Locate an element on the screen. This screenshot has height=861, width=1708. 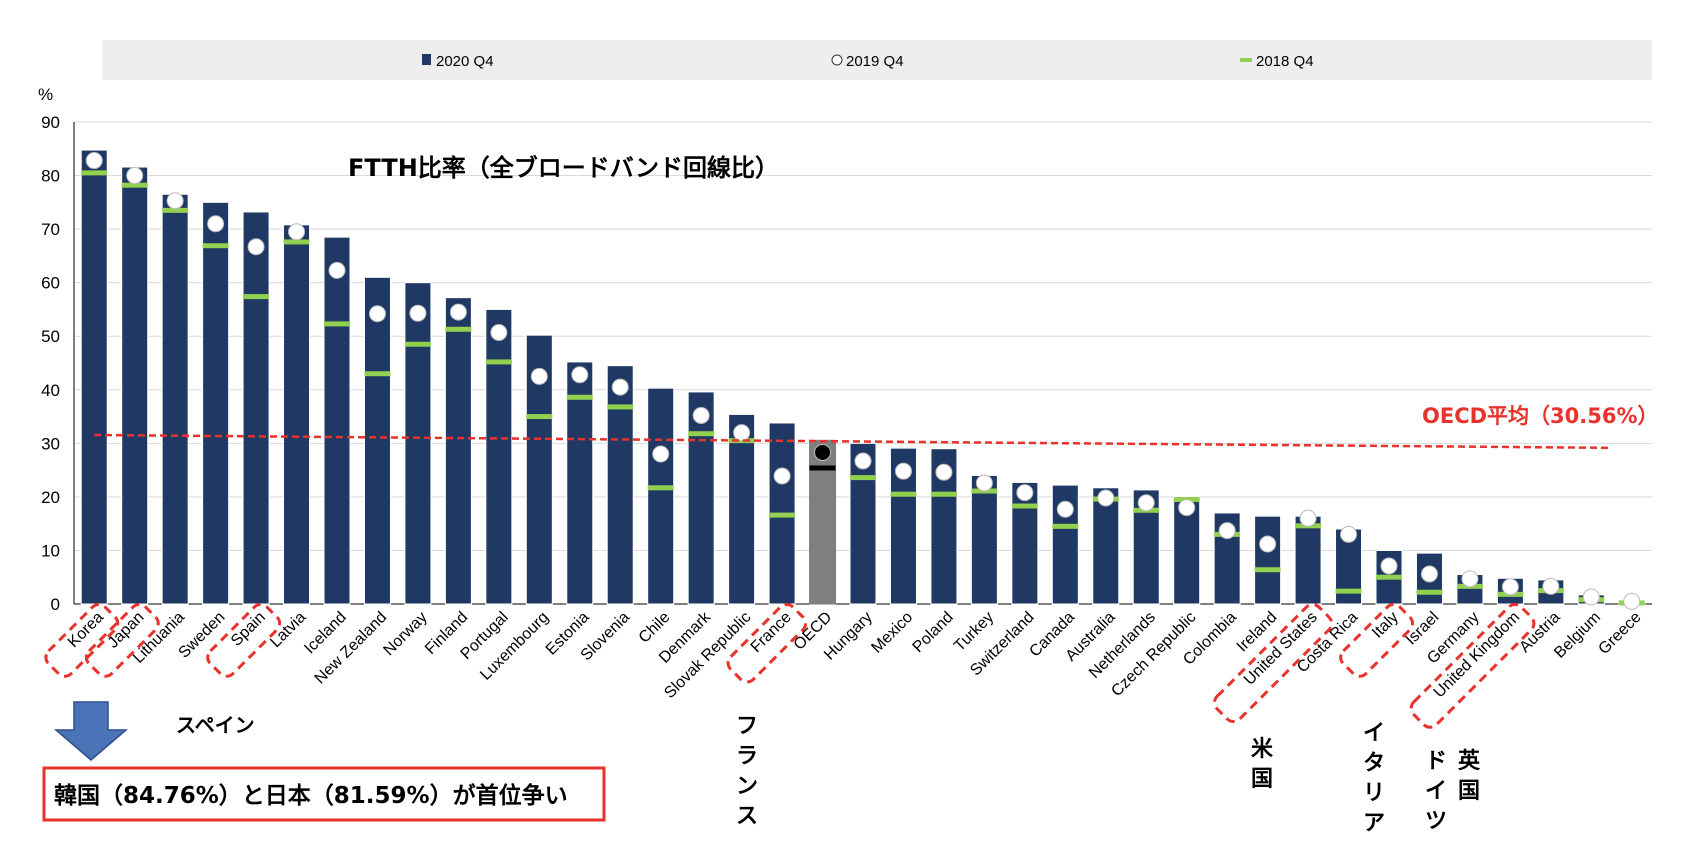
dot-2019-costa-rica is located at coordinates (1349, 534).